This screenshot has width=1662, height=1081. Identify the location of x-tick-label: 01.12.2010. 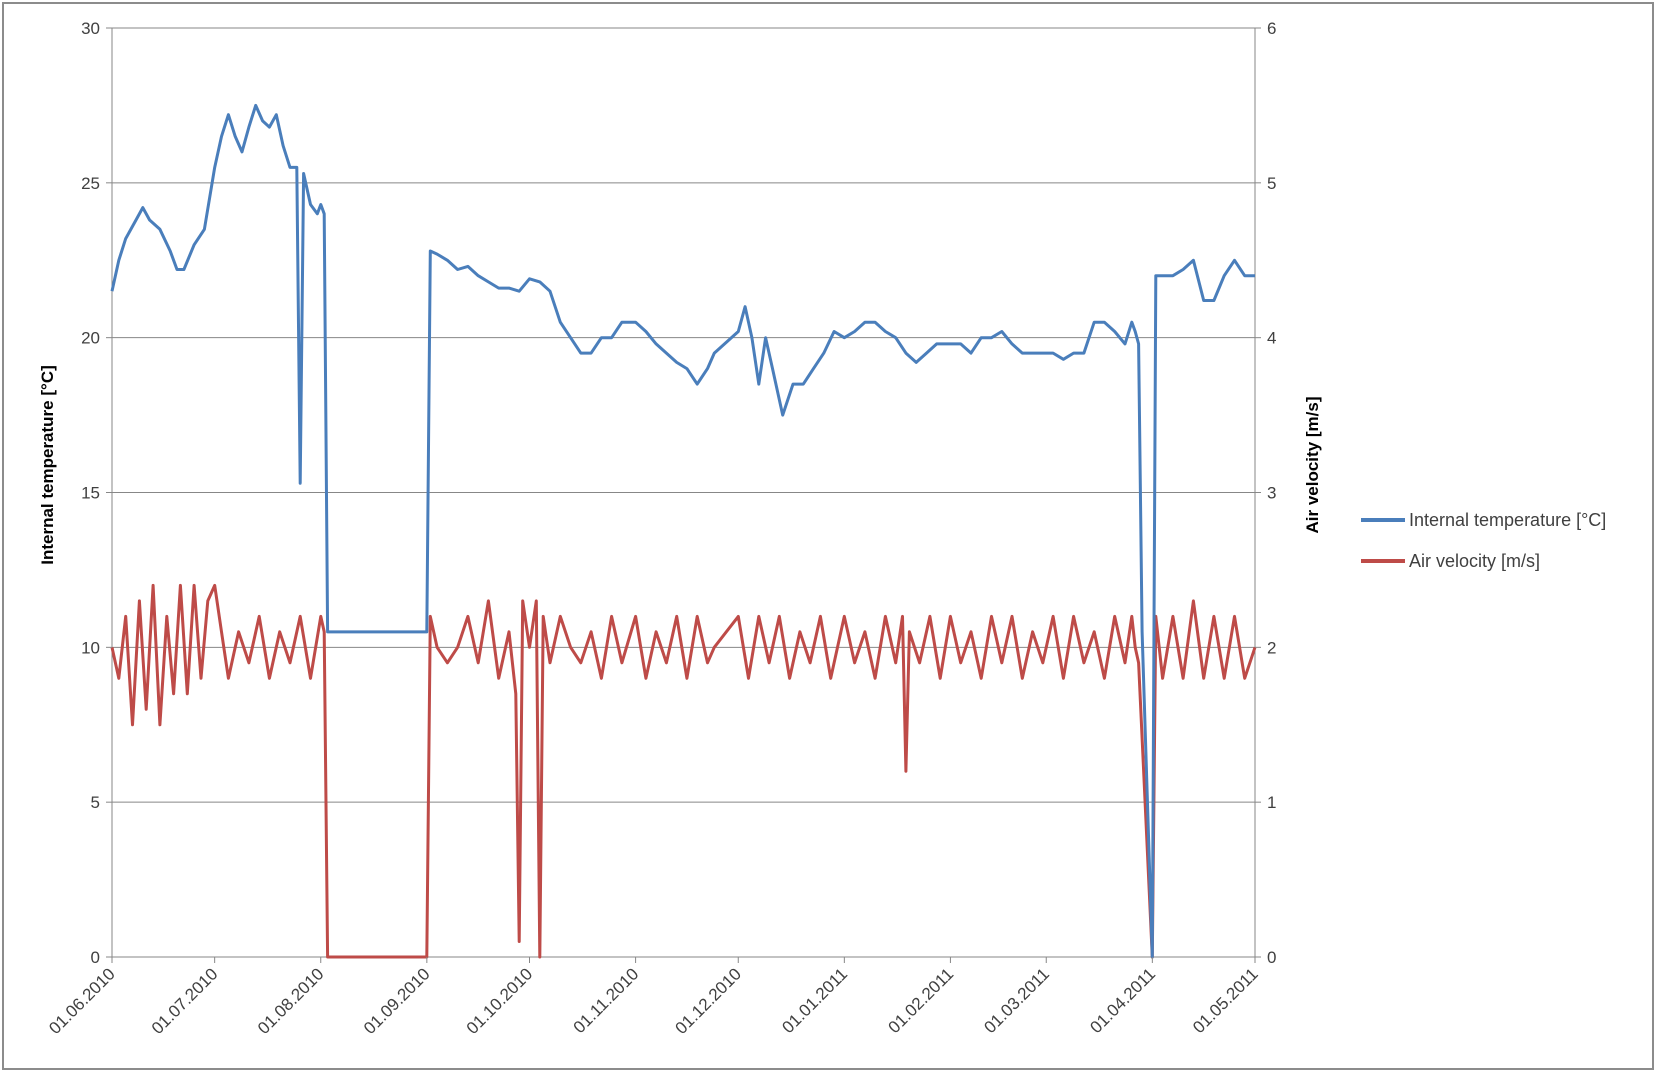
(708, 1001).